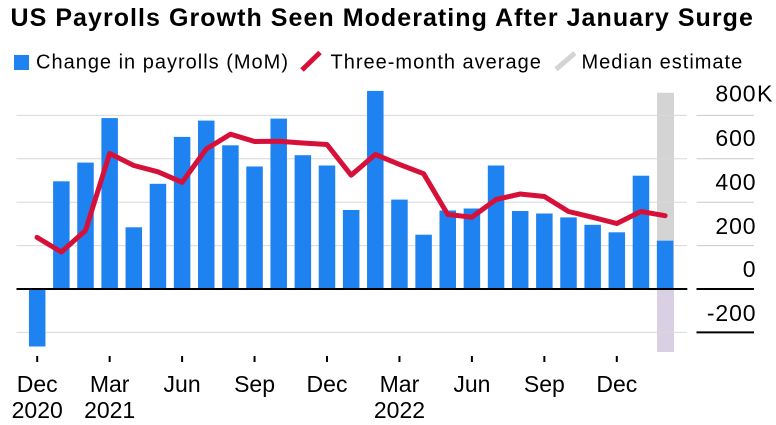  I want to click on svg-text: K, so click(765, 94).